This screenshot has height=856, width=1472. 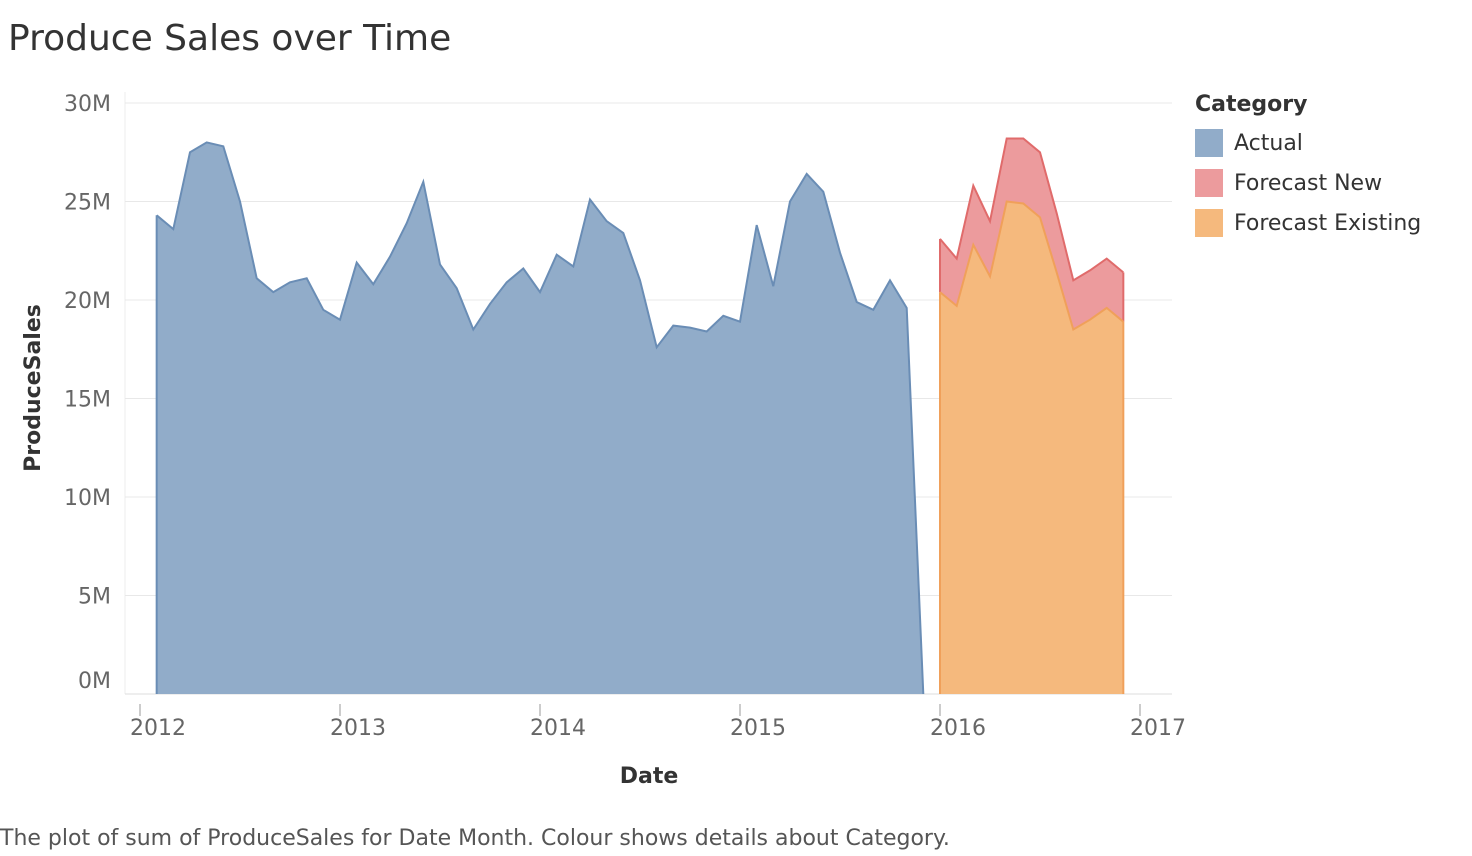 What do you see at coordinates (1209, 223) in the screenshot?
I see `legend-swatch-forecast-existing` at bounding box center [1209, 223].